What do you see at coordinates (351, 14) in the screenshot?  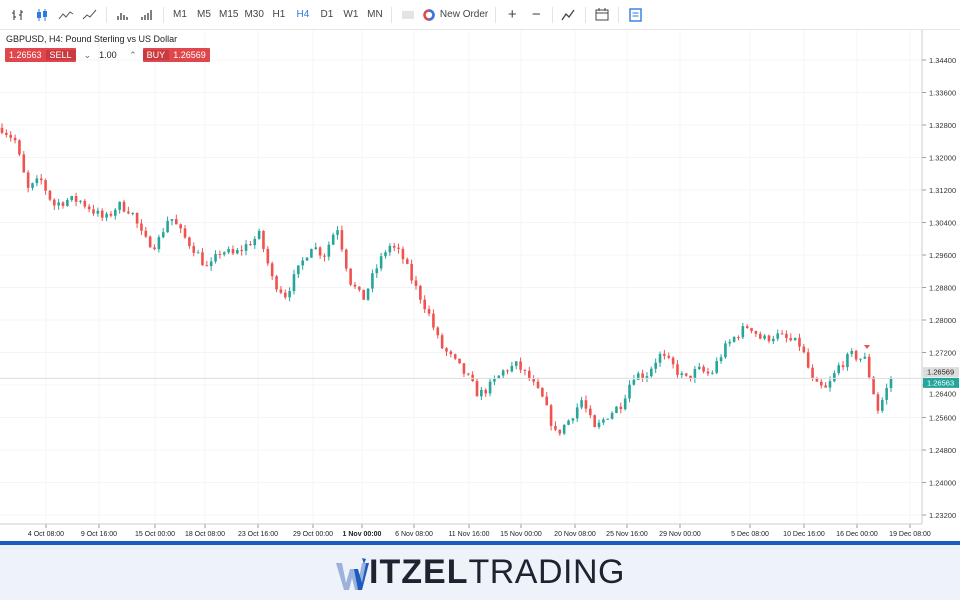 I see `timeframe-w1: W1` at bounding box center [351, 14].